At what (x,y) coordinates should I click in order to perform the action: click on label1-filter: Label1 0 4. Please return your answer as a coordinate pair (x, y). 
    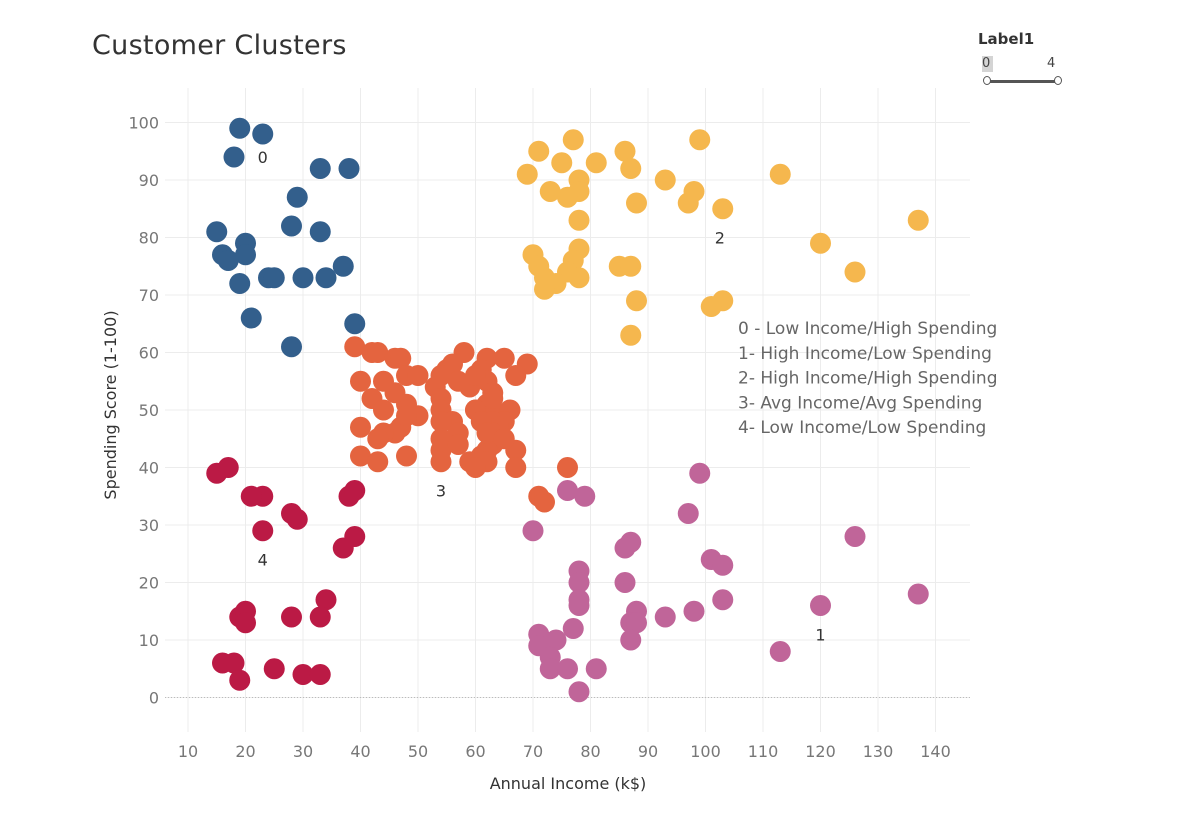
    Looking at the image, I should click on (1023, 60).